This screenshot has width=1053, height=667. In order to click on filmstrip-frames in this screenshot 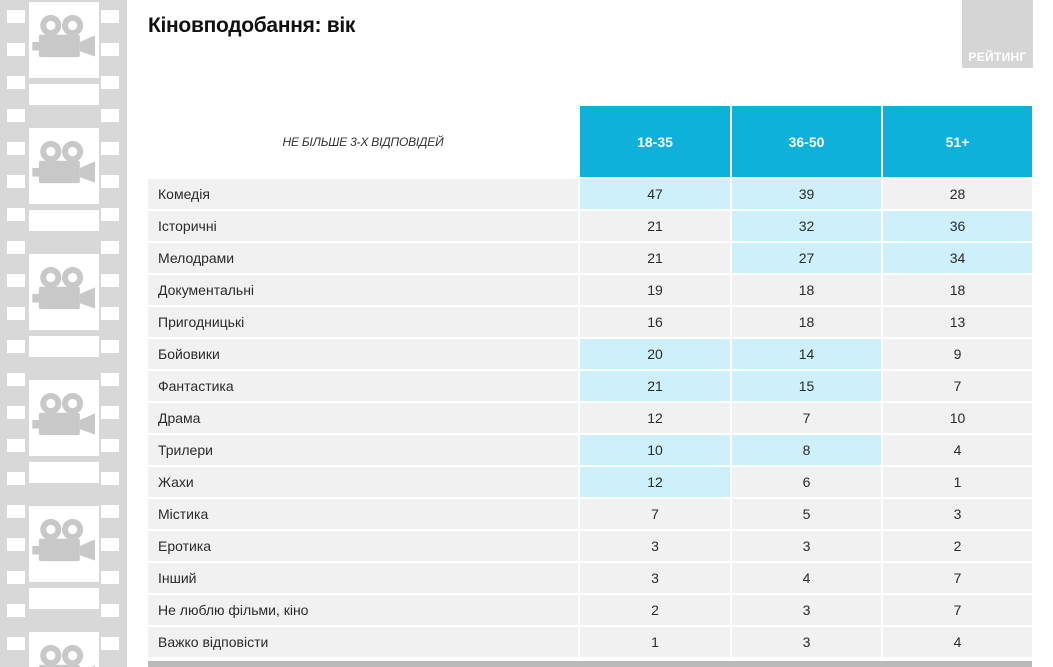, I will do `click(64, 334)`.